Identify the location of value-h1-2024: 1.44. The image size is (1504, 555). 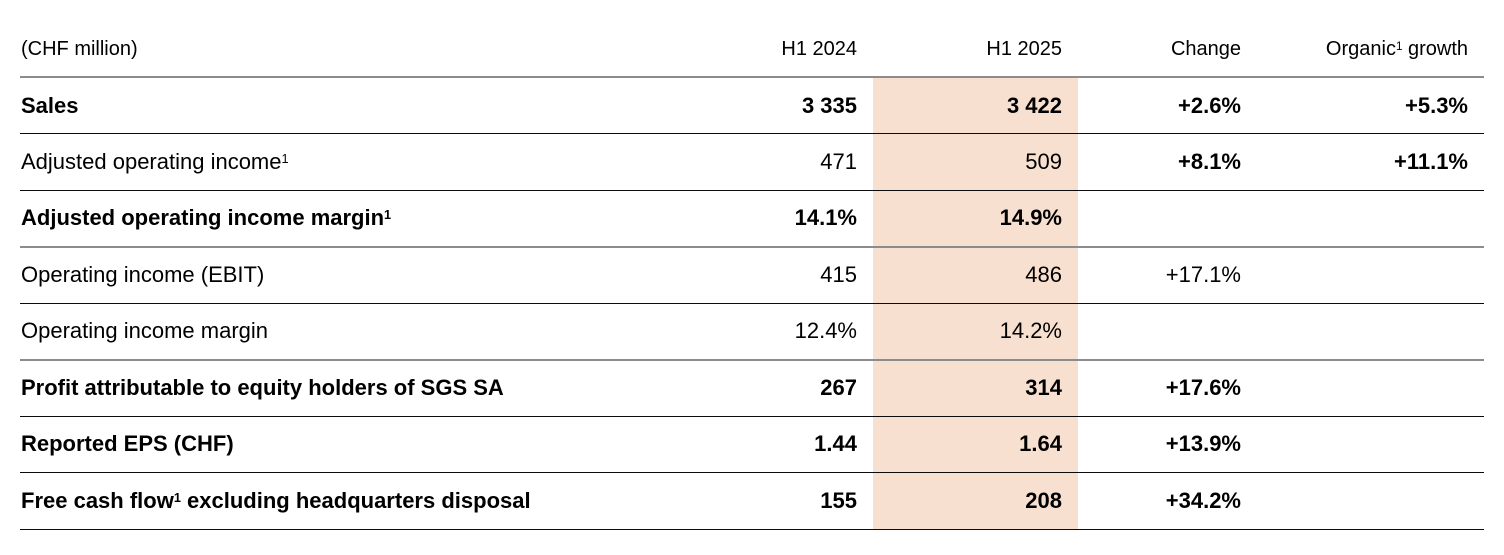
(776, 444).